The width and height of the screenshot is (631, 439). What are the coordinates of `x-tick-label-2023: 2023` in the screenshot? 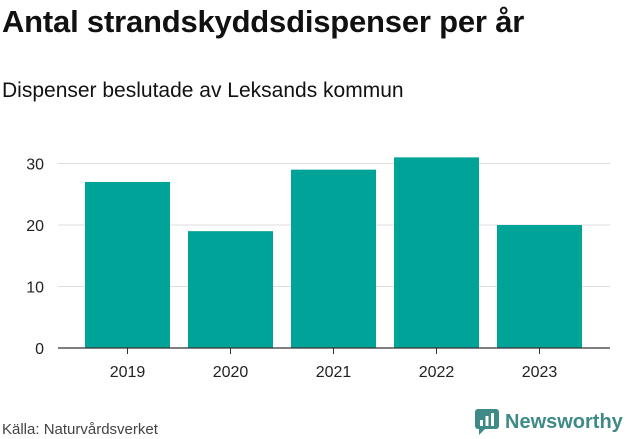 It's located at (540, 372).